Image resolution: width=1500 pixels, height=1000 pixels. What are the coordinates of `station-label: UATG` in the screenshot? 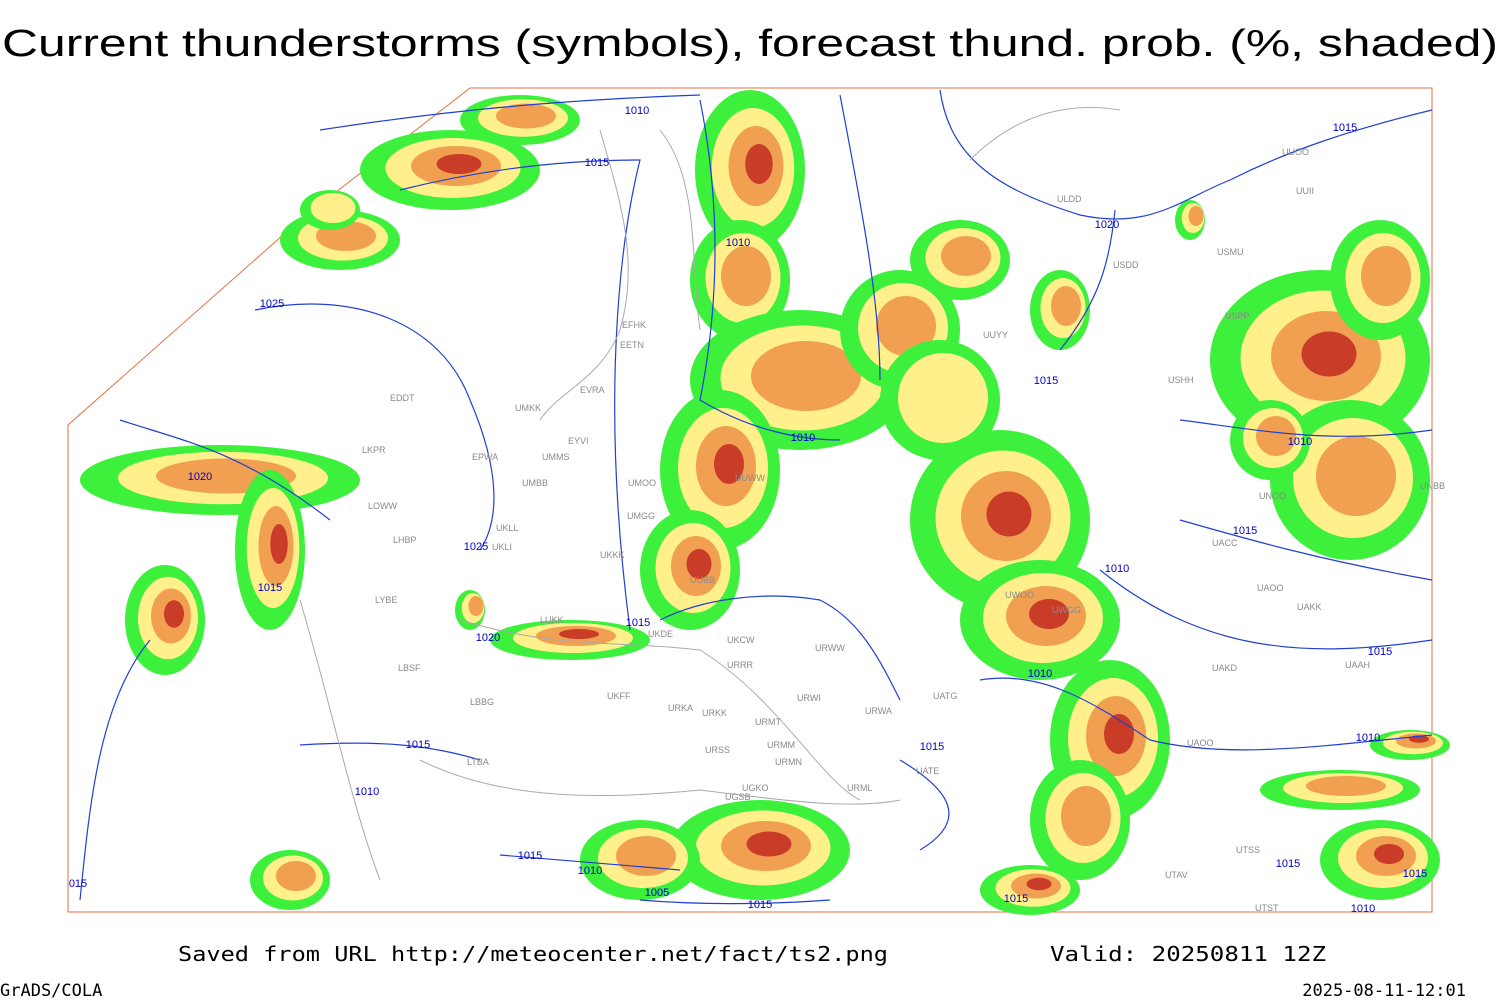 It's located at (945, 696).